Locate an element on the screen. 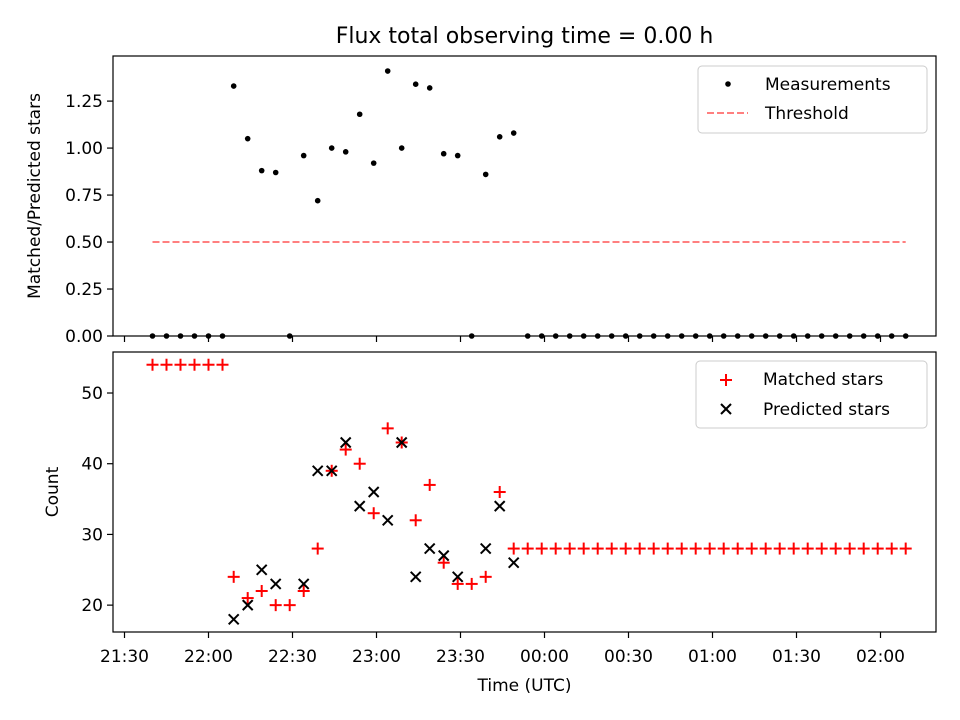  top-y-tick-label: 0.00 is located at coordinates (84, 337).